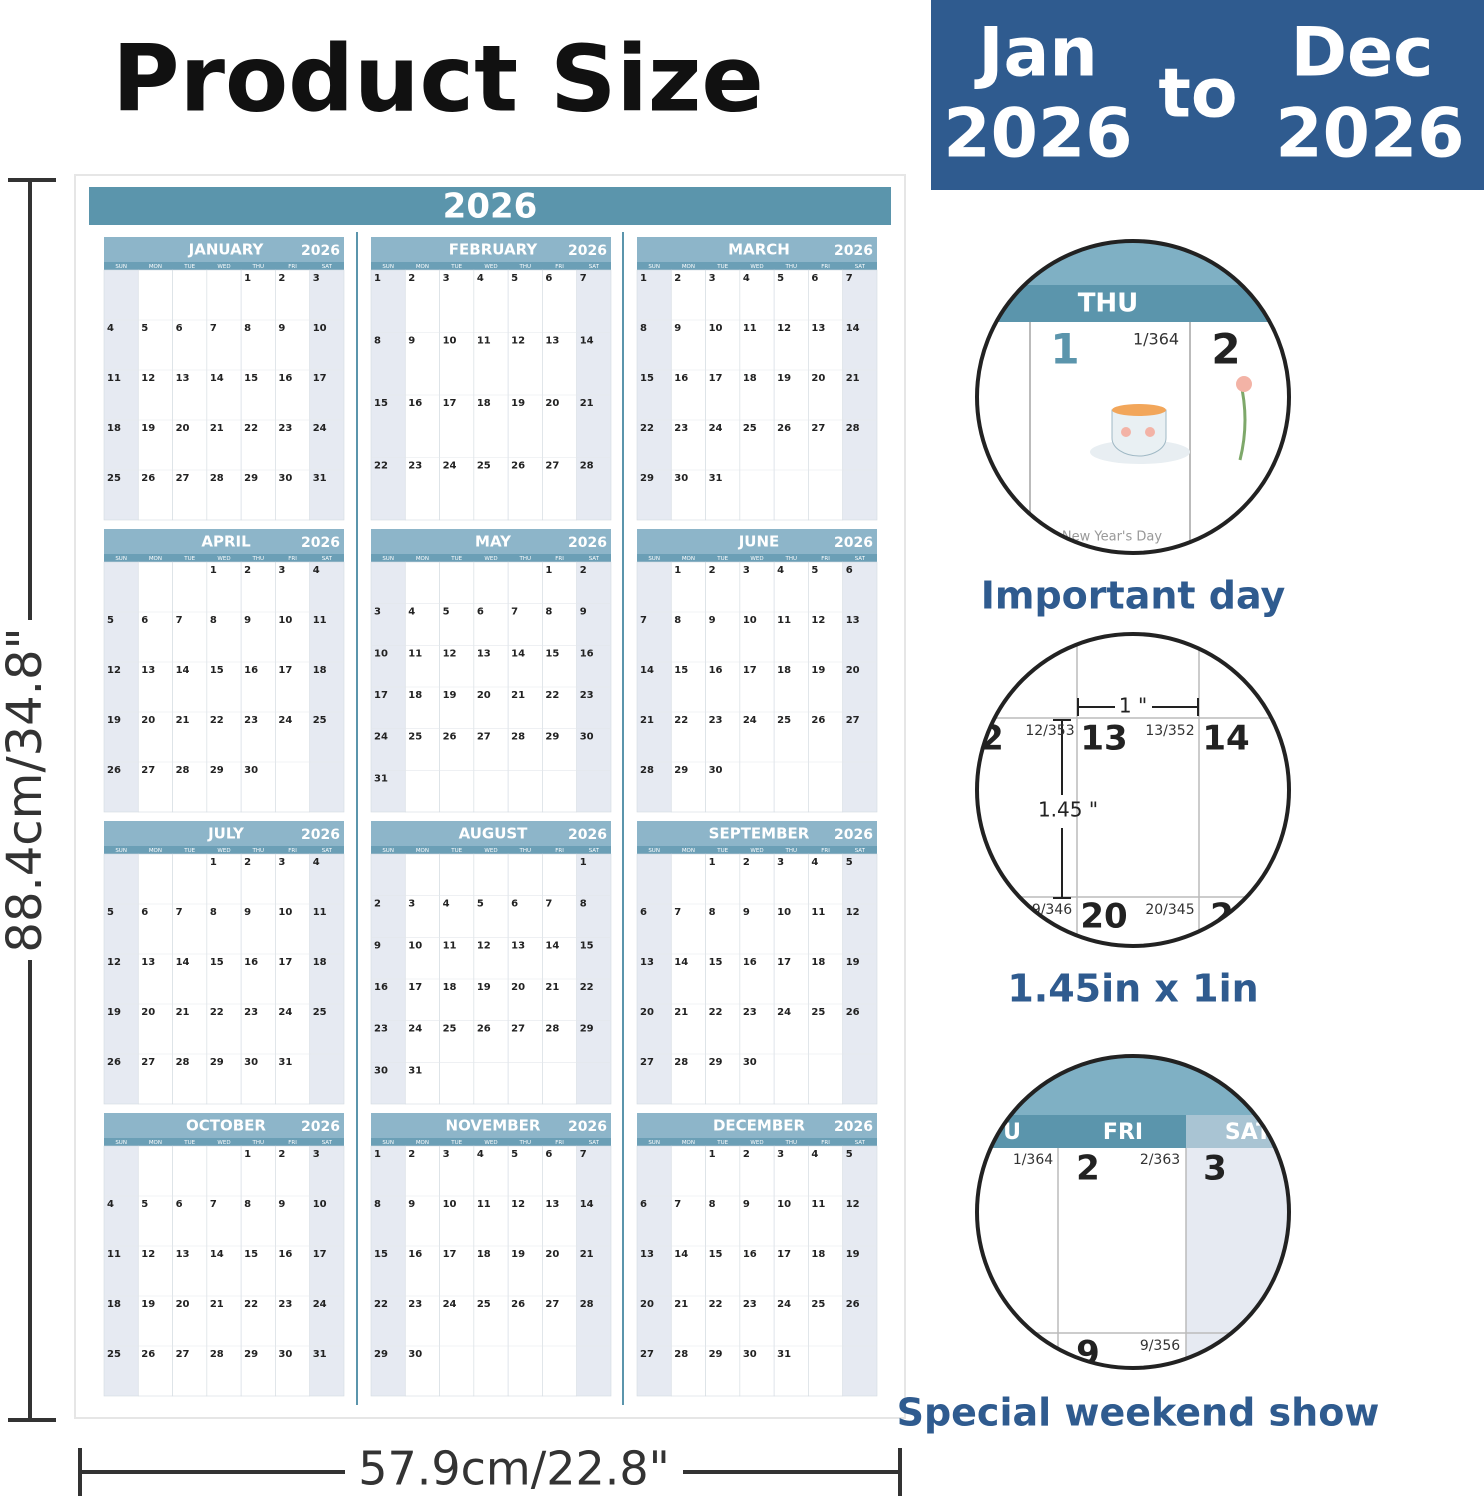 The image size is (1484, 1500). What do you see at coordinates (750, 1012) in the screenshot?
I see `day-number: 23` at bounding box center [750, 1012].